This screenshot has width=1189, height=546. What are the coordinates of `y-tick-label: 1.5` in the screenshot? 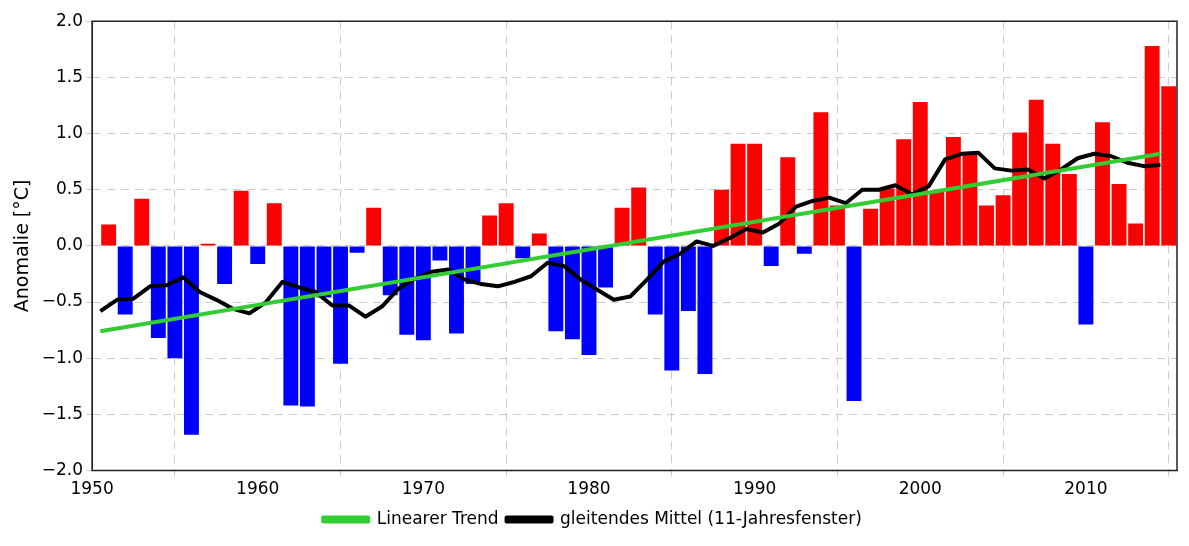 It's located at (70, 75).